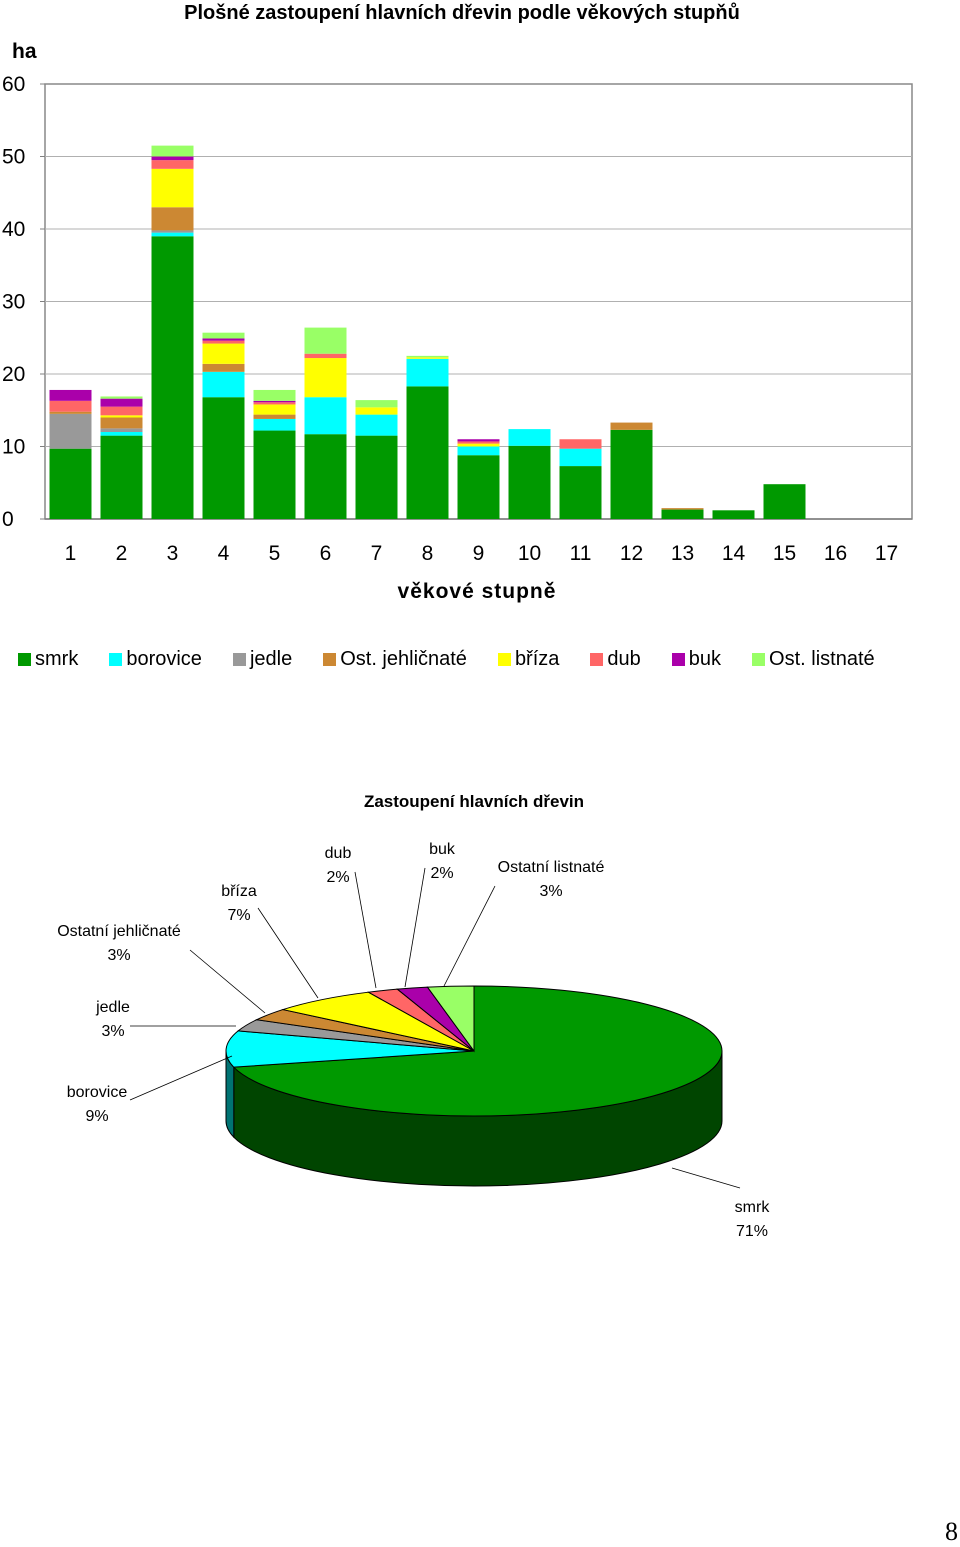  What do you see at coordinates (112, 1007) in the screenshot?
I see `pie-label-name: jedle` at bounding box center [112, 1007].